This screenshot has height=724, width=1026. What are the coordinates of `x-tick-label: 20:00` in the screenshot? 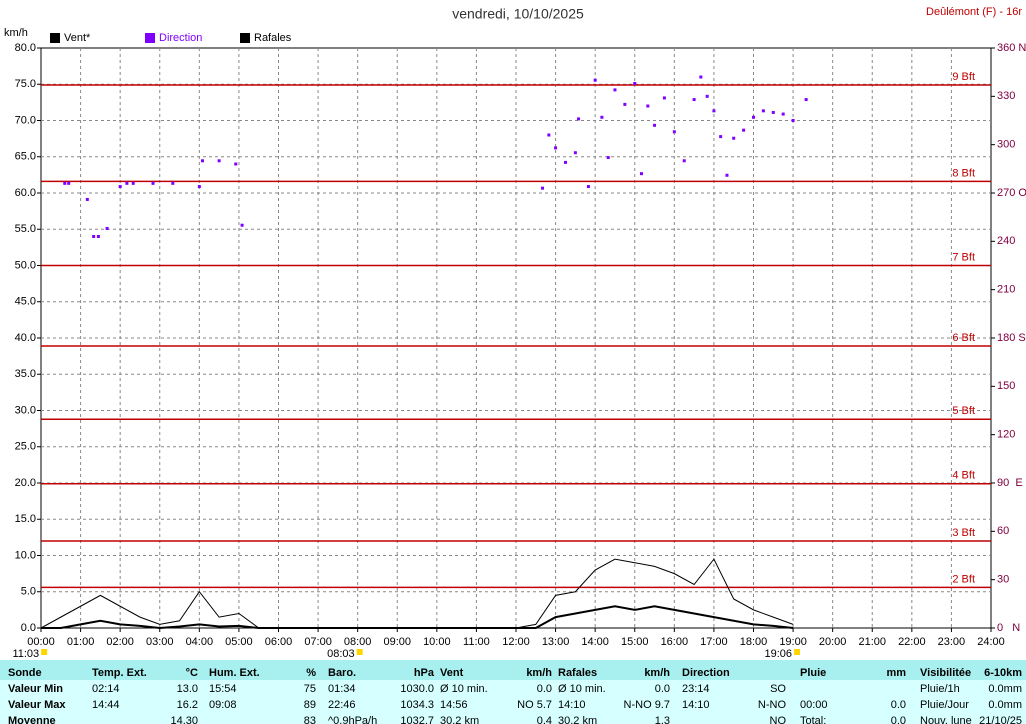 It's located at (833, 642).